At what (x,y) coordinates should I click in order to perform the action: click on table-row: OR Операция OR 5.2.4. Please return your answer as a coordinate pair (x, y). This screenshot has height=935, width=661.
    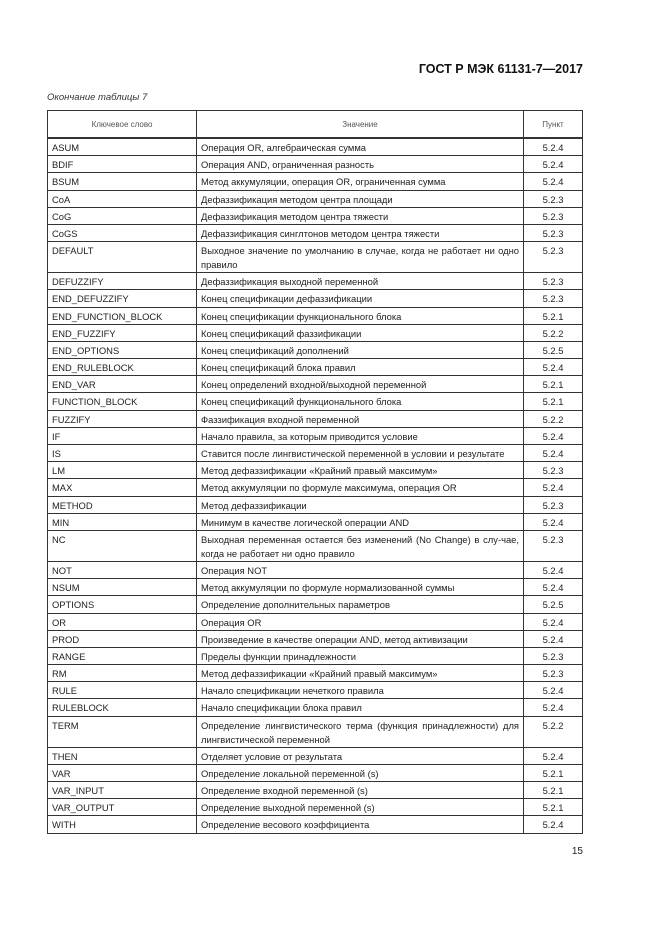
    Looking at the image, I should click on (315, 621).